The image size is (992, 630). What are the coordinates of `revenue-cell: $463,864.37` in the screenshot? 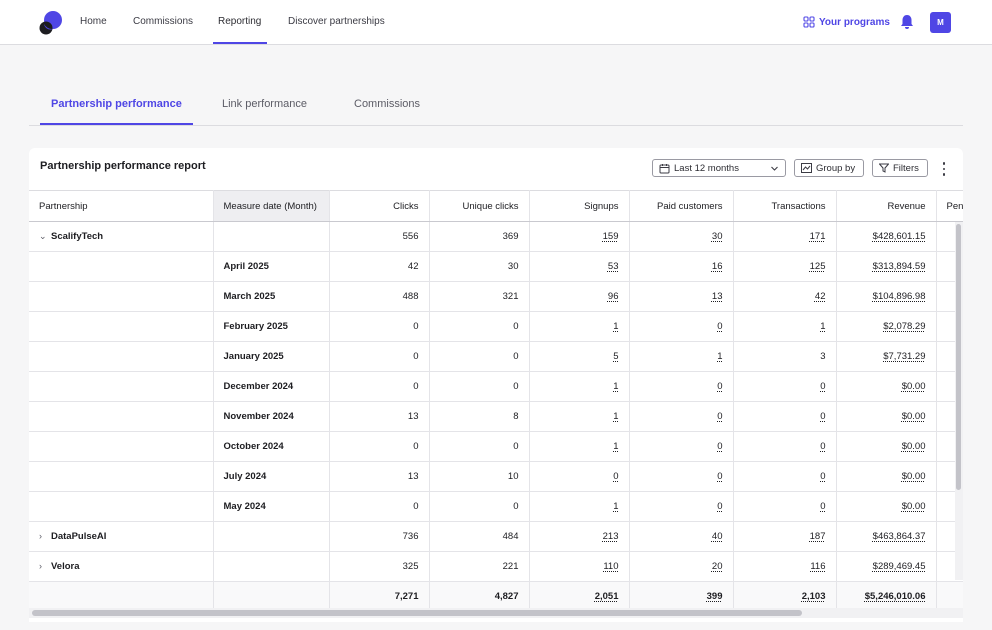 It's located at (886, 536).